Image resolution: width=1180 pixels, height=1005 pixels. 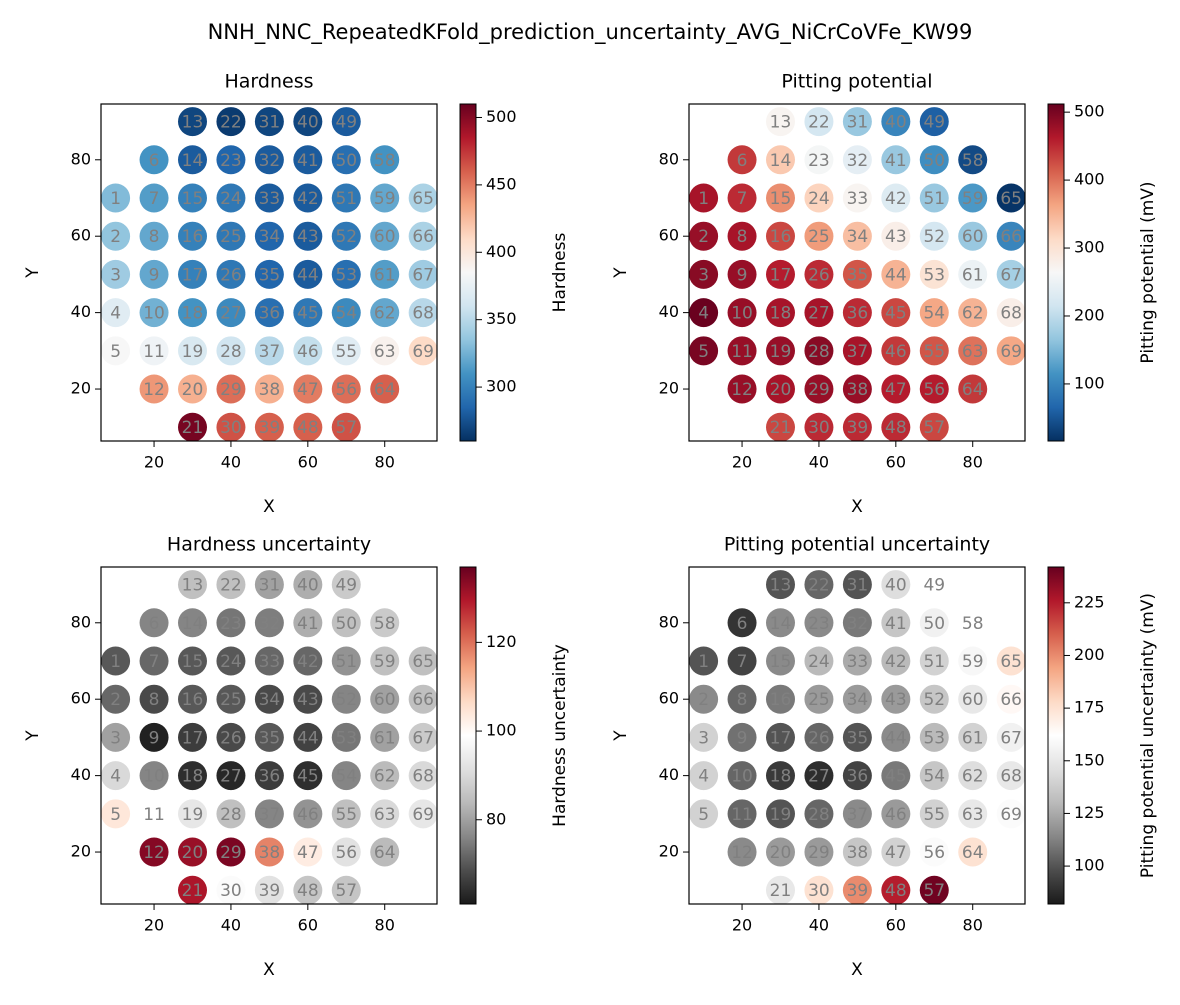 What do you see at coordinates (858, 237) in the screenshot?
I see `point-label: 34` at bounding box center [858, 237].